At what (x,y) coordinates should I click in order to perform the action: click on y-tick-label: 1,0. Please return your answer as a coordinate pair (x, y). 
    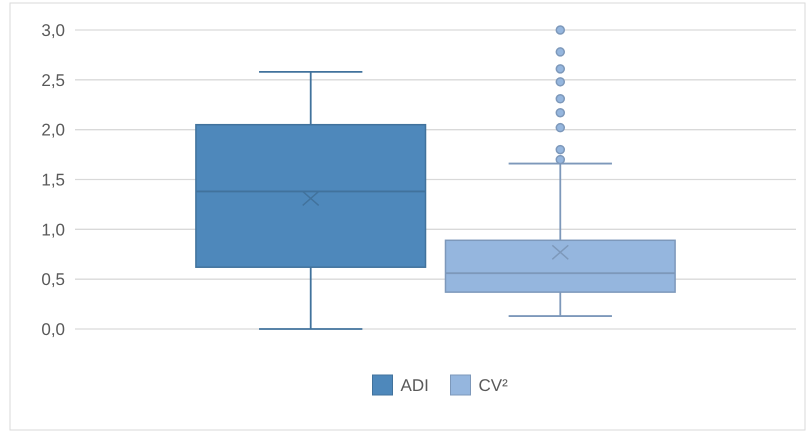
    Looking at the image, I should click on (53, 230).